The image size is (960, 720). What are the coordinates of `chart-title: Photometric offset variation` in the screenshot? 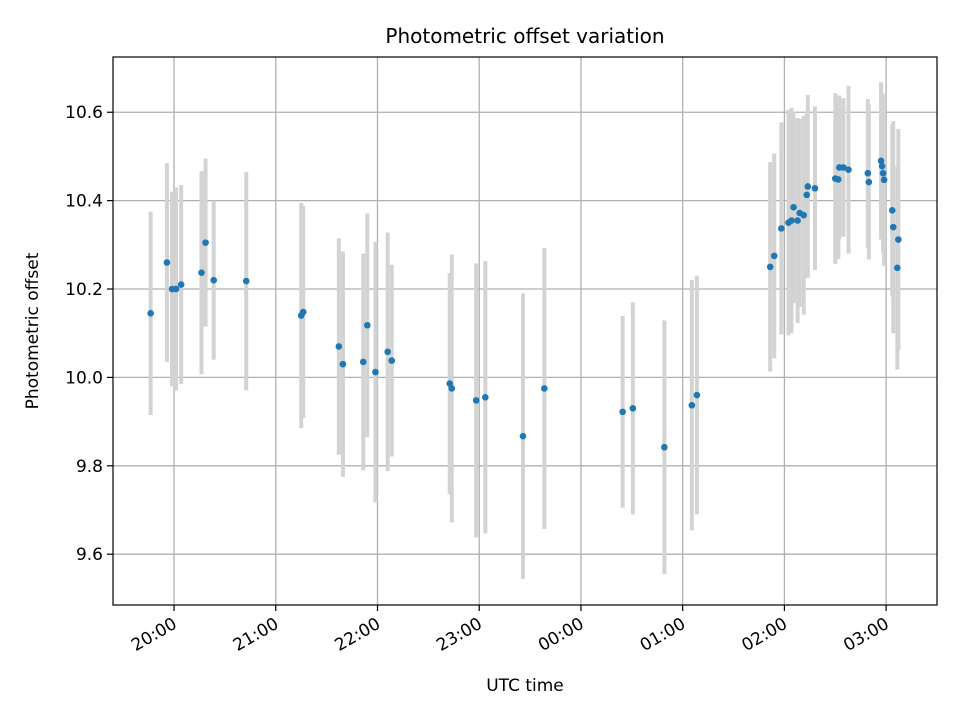 It's located at (524, 36).